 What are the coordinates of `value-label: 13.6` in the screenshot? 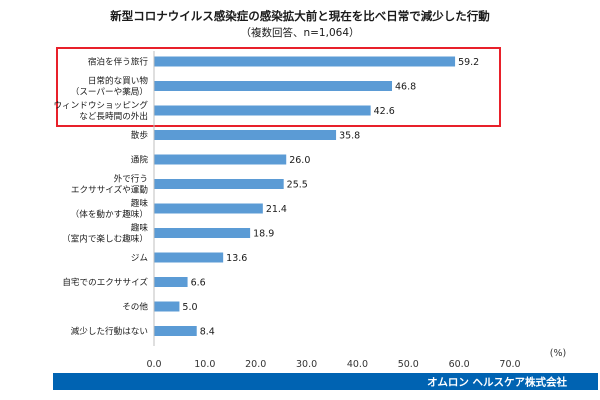 It's located at (236, 258).